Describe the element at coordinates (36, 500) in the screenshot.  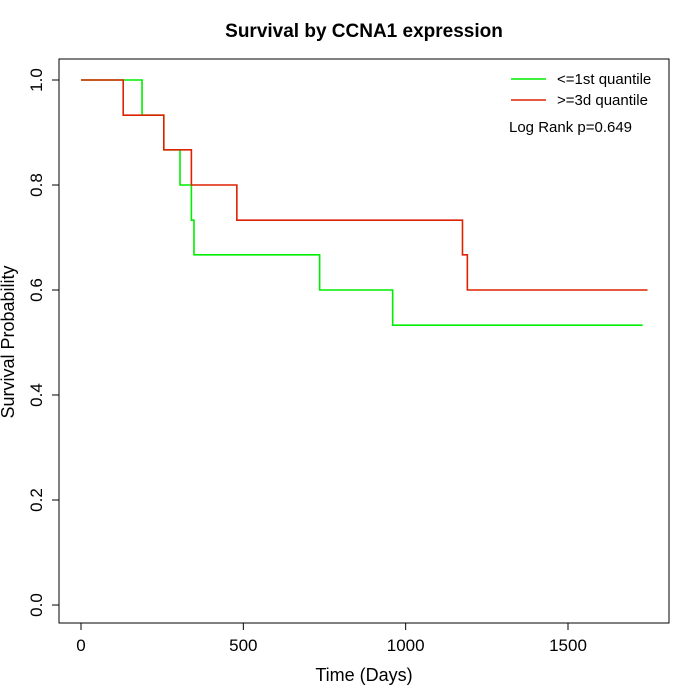
I see `y-tick-label: 0.2` at that location.